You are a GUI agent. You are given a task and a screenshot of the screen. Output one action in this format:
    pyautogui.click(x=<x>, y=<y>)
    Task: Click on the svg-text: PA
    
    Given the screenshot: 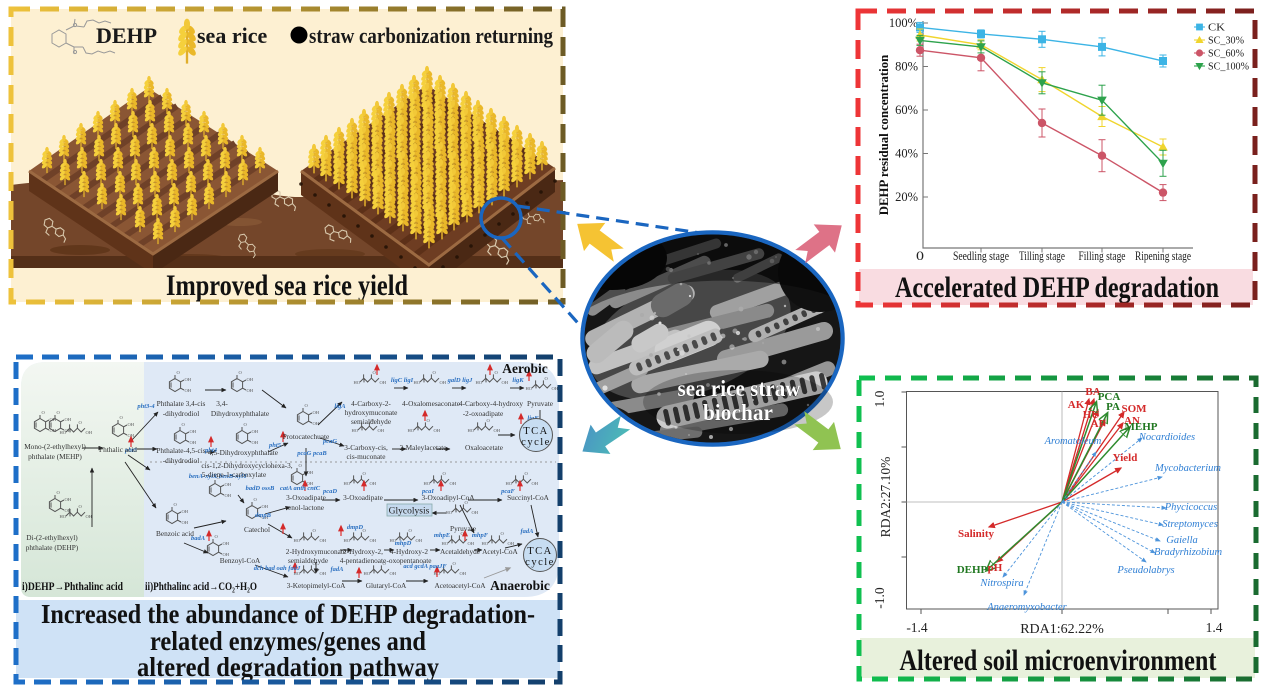 What is the action you would take?
    pyautogui.click(x=1113, y=407)
    